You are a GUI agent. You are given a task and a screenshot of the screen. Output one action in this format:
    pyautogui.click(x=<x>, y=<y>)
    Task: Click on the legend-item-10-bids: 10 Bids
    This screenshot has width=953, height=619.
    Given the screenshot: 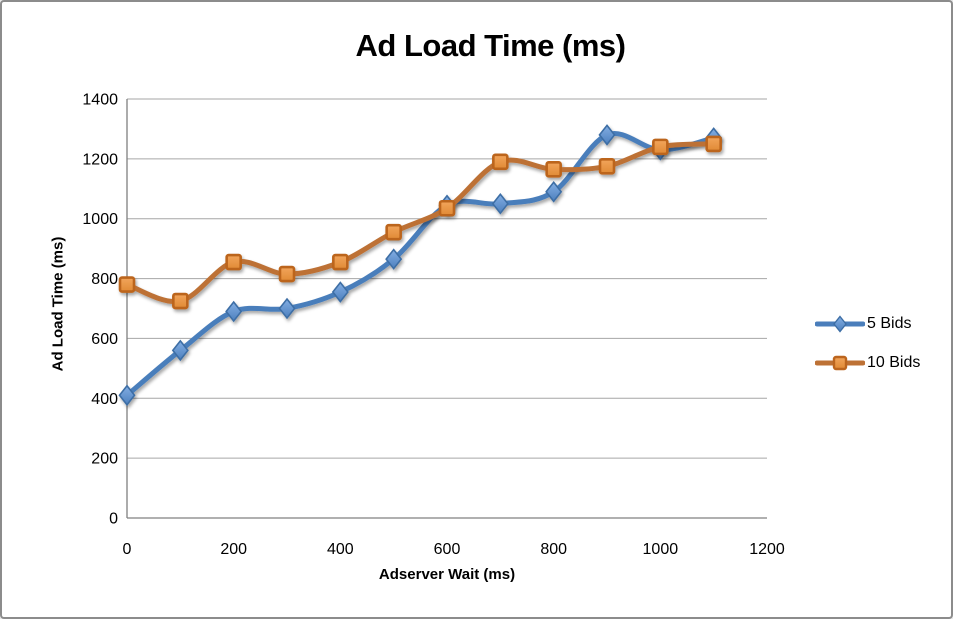 What is the action you would take?
    pyautogui.click(x=867, y=363)
    